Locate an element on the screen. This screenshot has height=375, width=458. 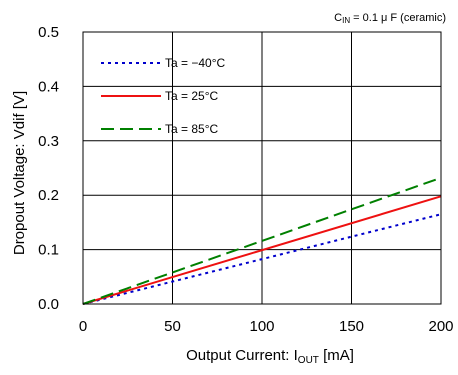
x-tick-label: 100 is located at coordinates (261, 326).